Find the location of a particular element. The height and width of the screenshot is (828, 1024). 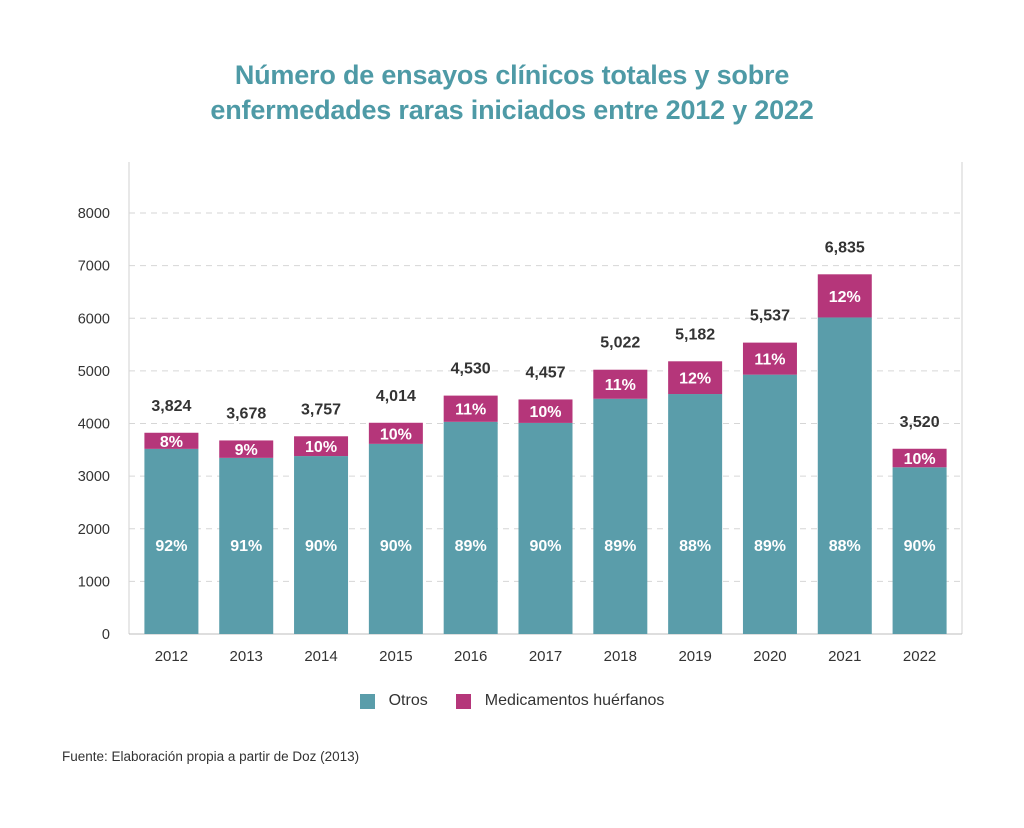

label-otros-2020: 89% is located at coordinates (770, 546).